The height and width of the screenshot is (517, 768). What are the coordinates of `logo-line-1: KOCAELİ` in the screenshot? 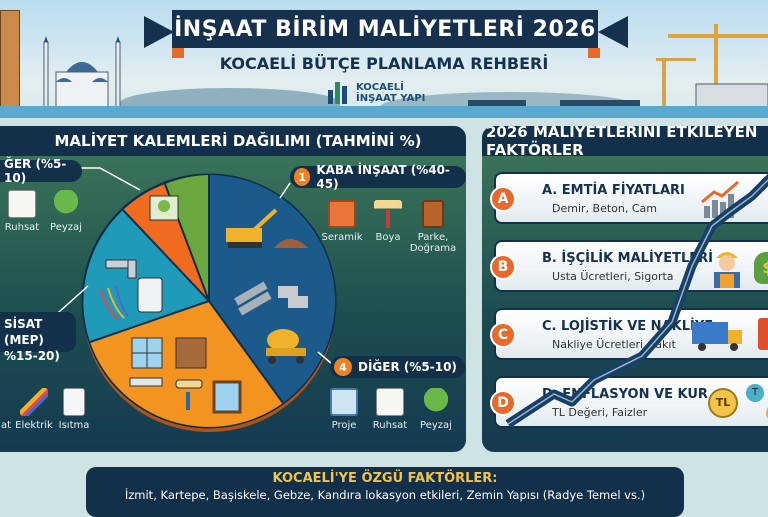 It's located at (380, 87).